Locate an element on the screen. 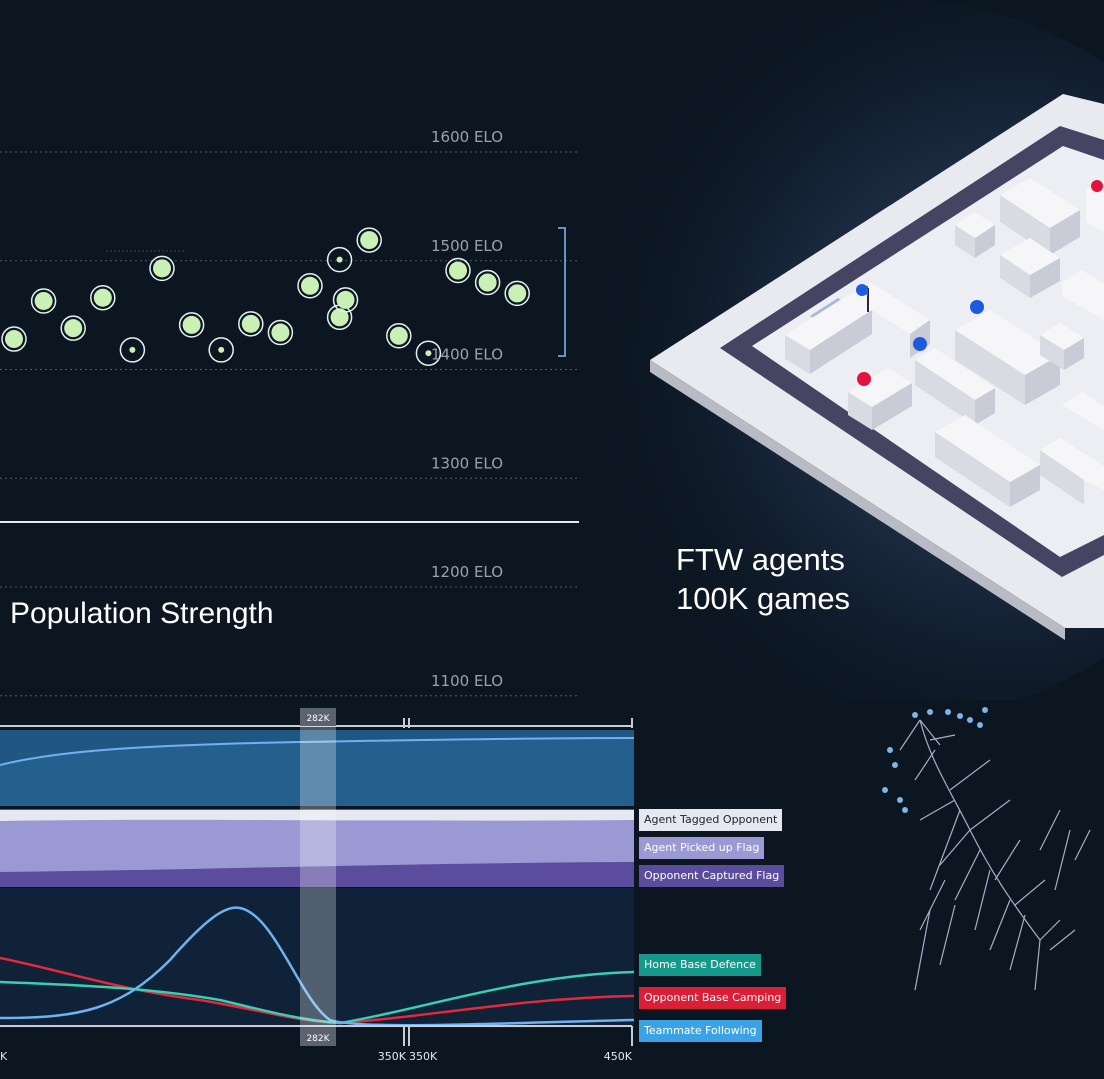 This screenshot has height=1079, width=1104. timeline-bottom-axis is located at coordinates (316, 1035).